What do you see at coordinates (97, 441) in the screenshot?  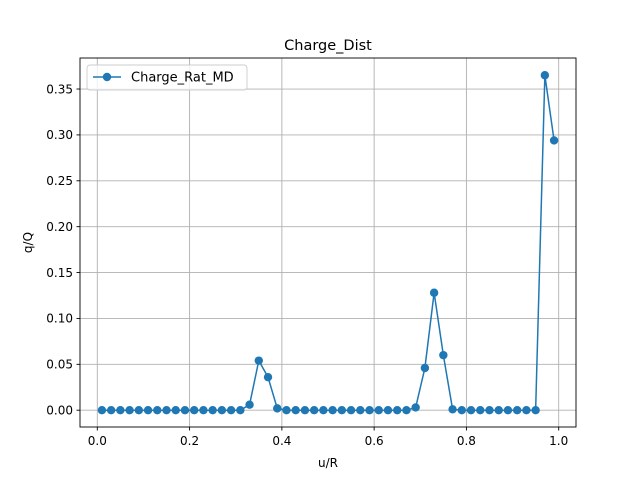 I see `x-tick-label: 0.0` at bounding box center [97, 441].